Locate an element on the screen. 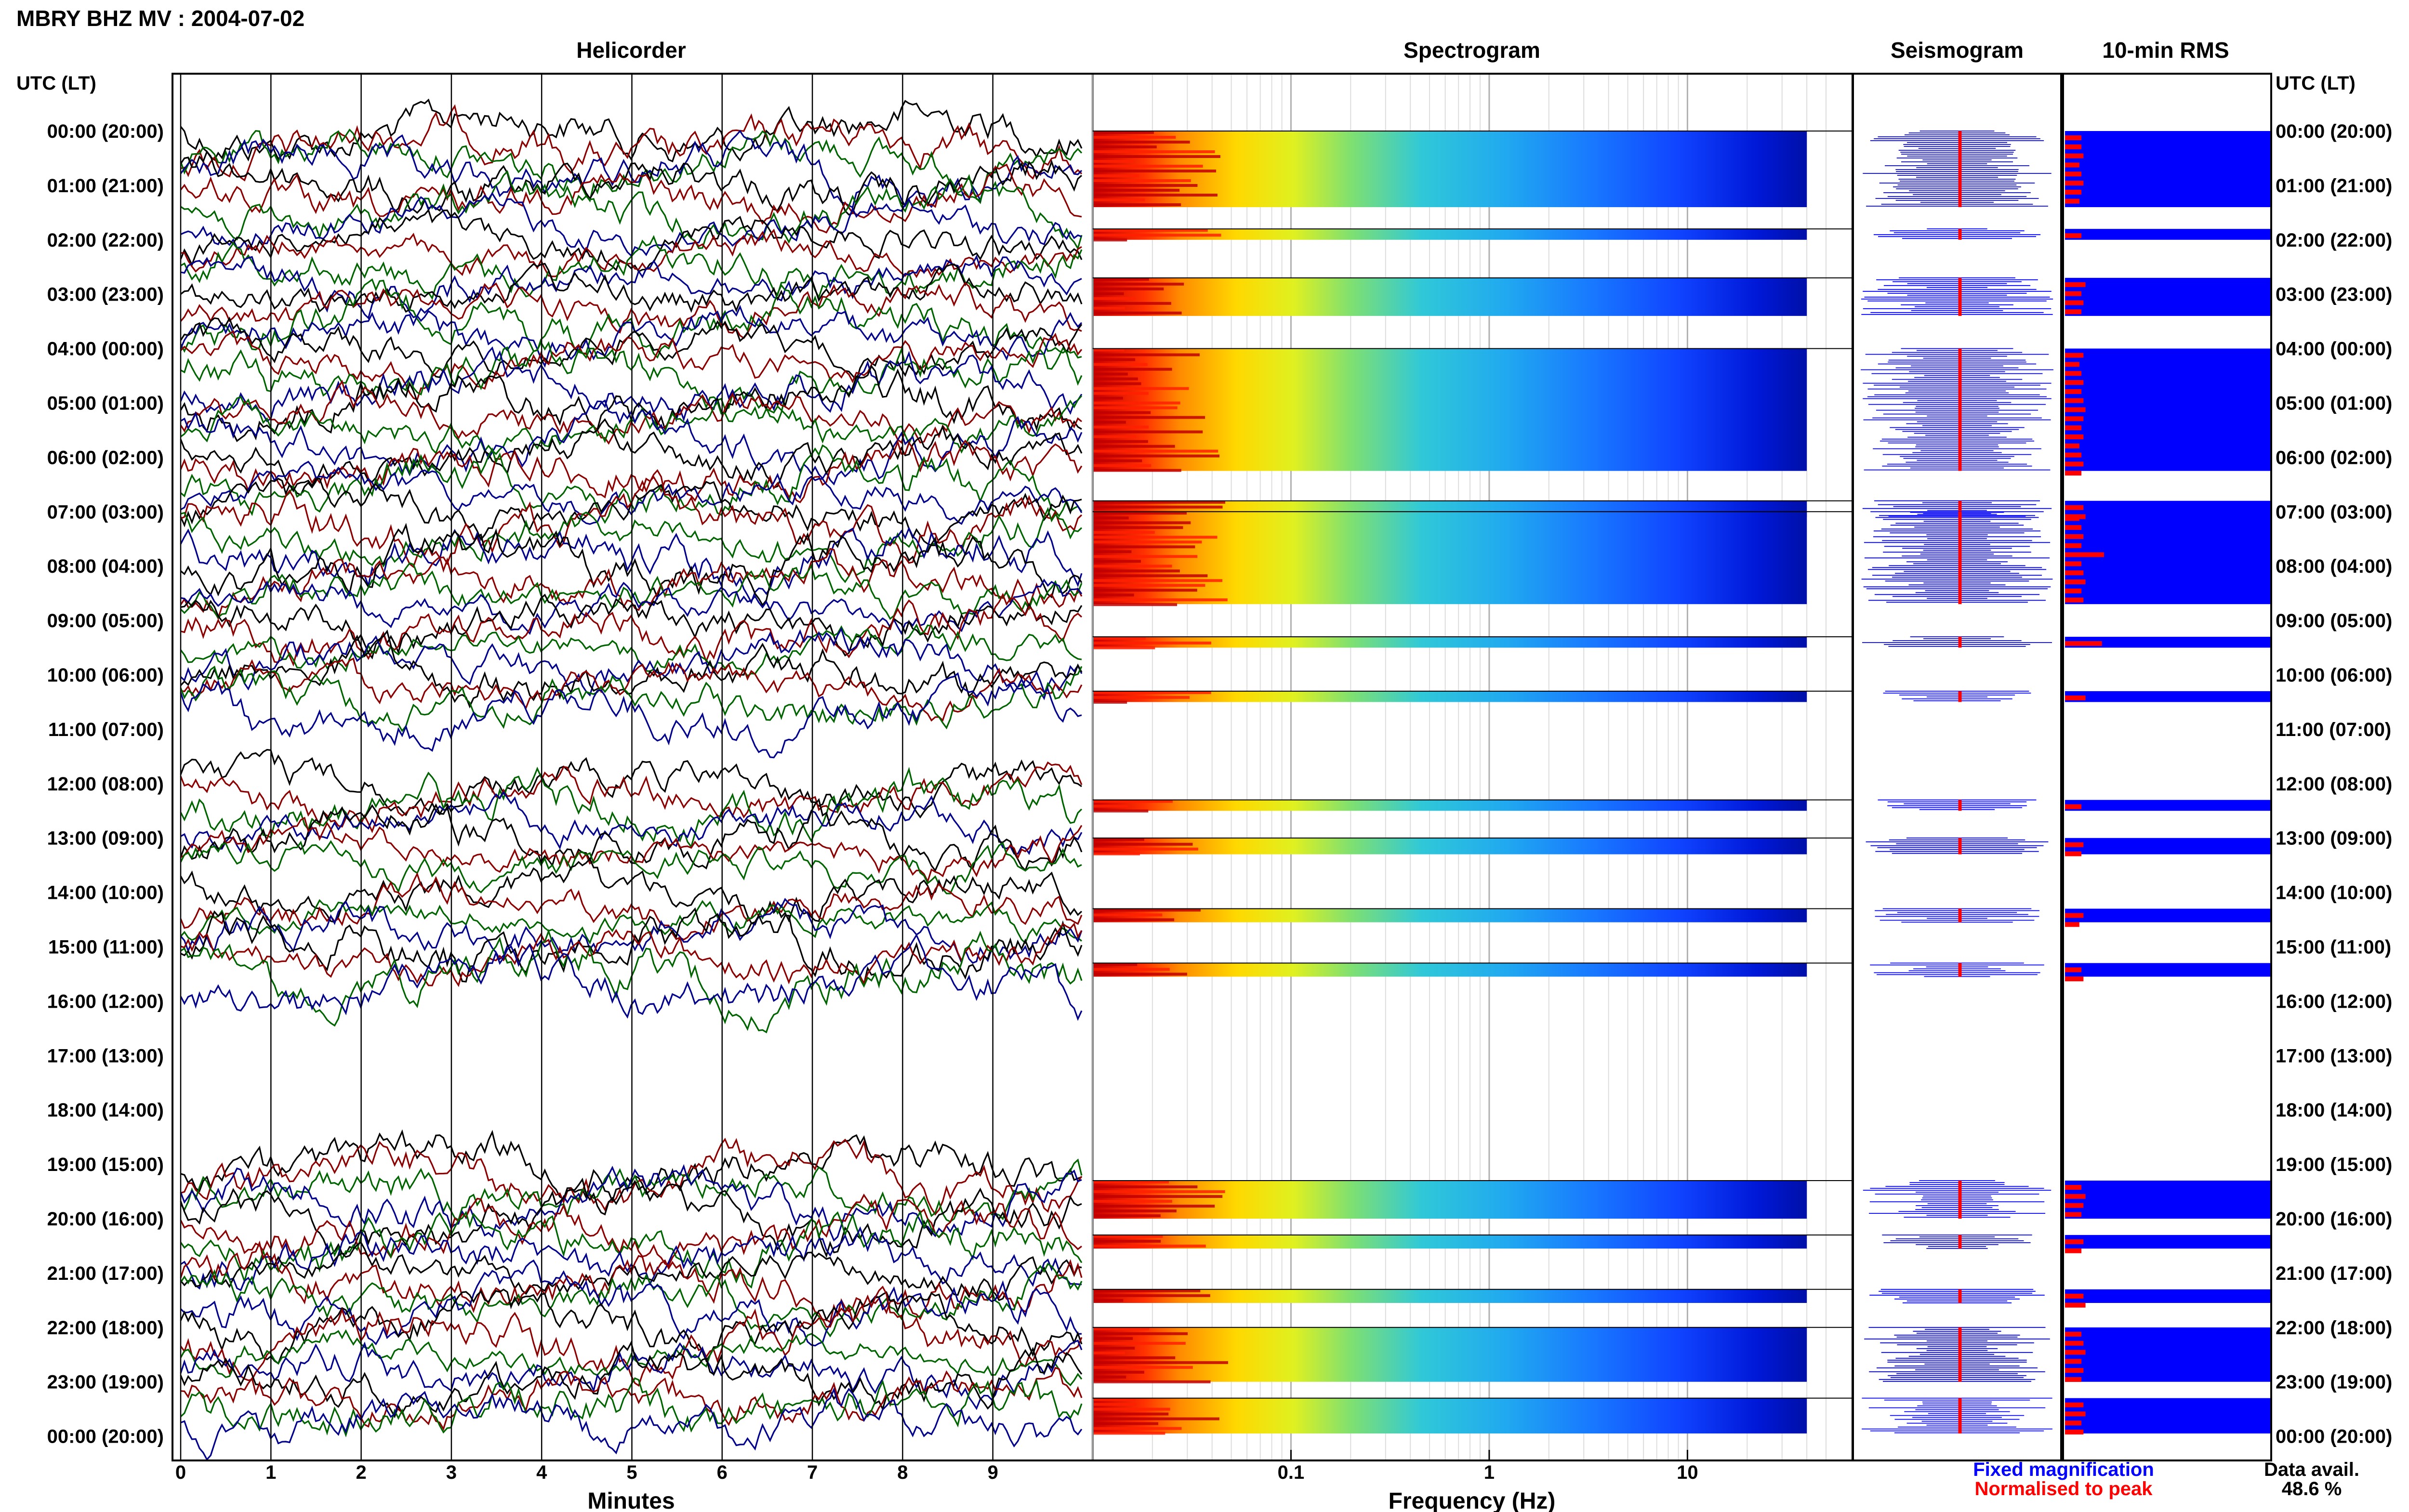 Image resolution: width=2409 pixels, height=1512 pixels. spectrogram-title: Spectrogram is located at coordinates (1471, 50).